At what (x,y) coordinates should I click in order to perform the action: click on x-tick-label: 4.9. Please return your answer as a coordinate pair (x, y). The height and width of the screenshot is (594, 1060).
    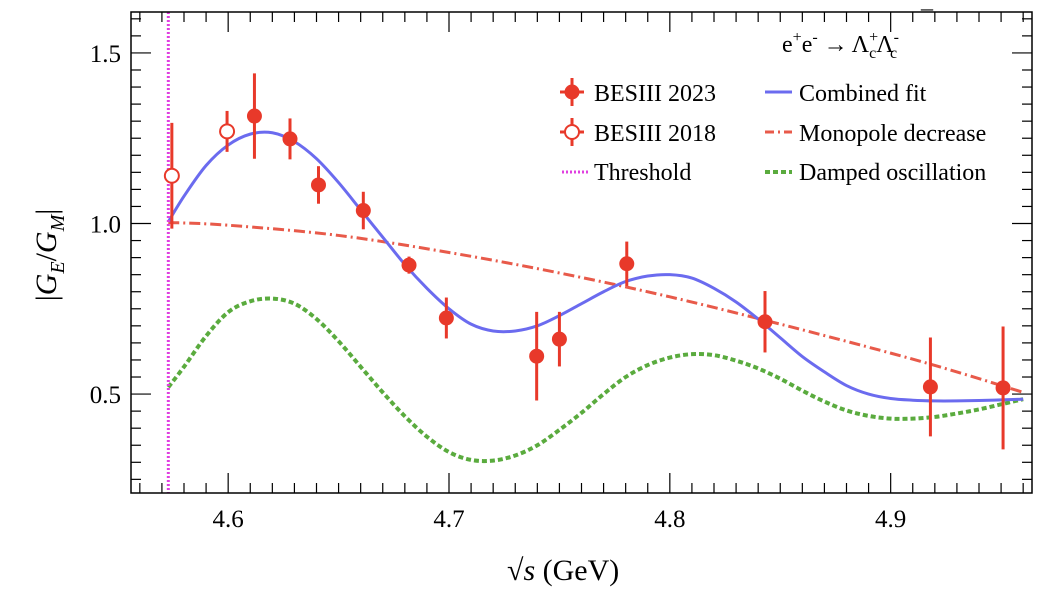
    Looking at the image, I should click on (890, 519).